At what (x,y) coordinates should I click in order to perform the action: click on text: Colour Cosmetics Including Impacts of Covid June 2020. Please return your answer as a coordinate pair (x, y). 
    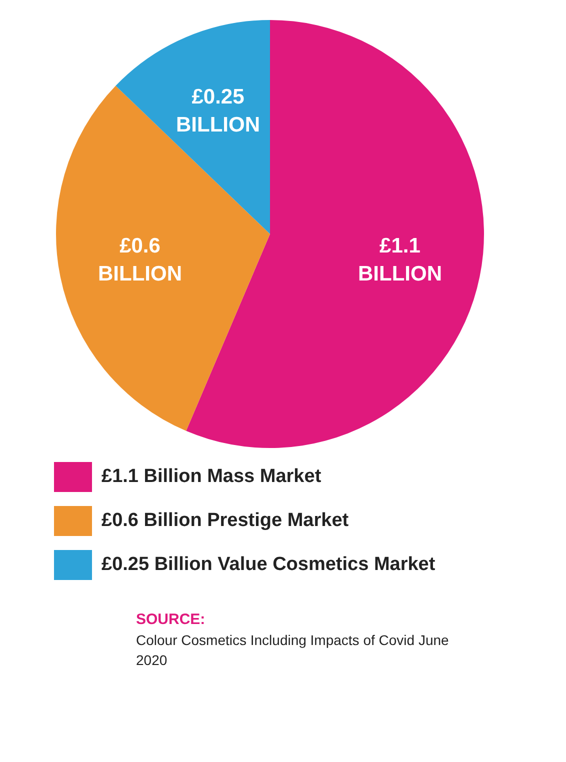
    Looking at the image, I should click on (293, 650).